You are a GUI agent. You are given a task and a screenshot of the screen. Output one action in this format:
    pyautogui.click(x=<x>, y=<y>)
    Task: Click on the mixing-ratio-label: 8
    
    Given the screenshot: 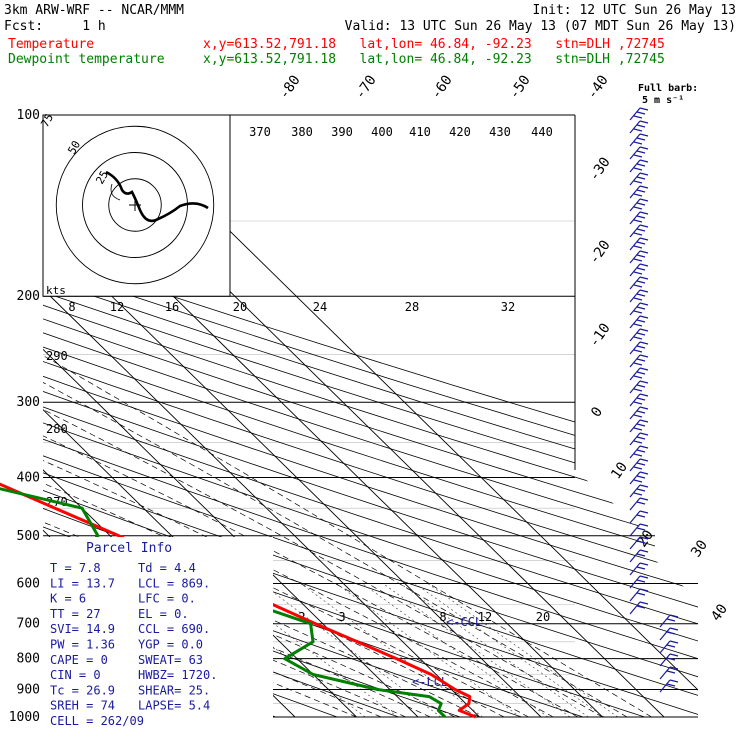 What is the action you would take?
    pyautogui.click(x=71, y=307)
    